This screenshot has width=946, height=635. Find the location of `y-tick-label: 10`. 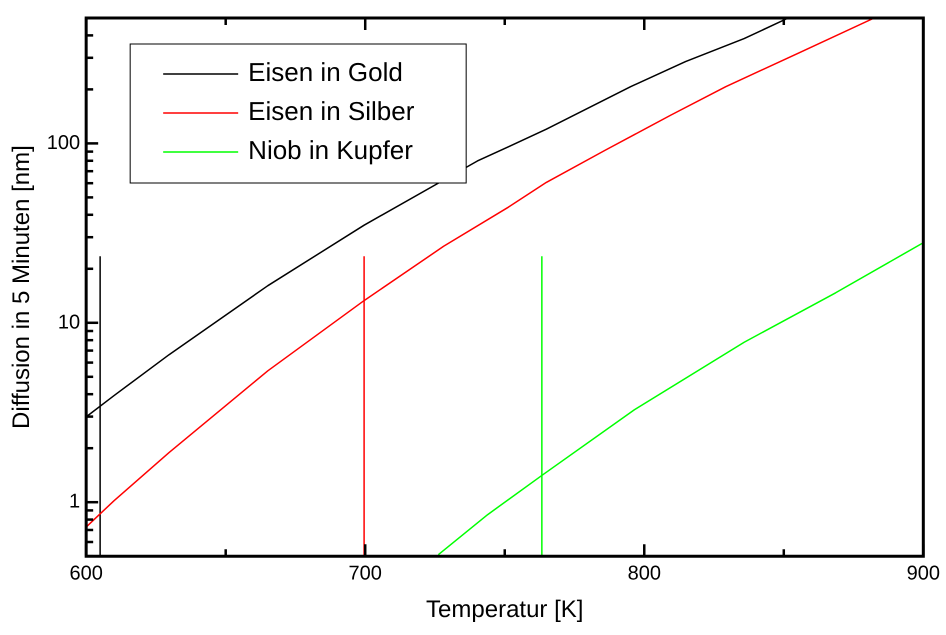

y-tick-label: 10 is located at coordinates (69, 322).